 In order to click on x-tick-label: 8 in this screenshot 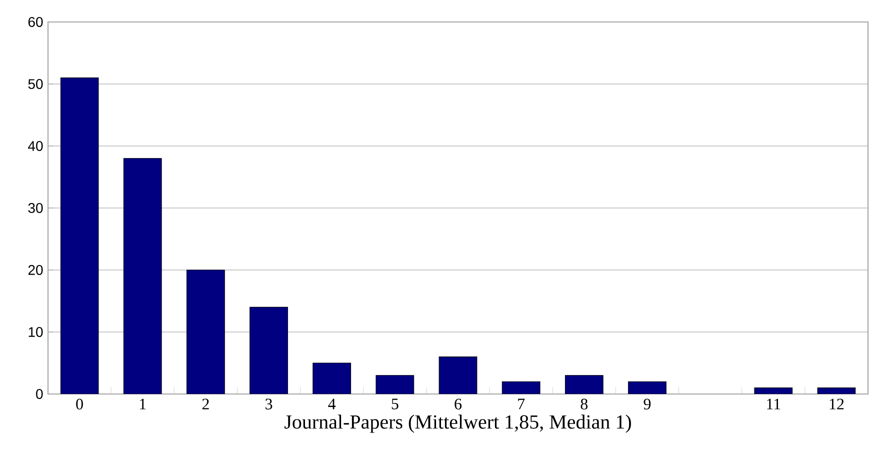, I will do `click(584, 404)`.